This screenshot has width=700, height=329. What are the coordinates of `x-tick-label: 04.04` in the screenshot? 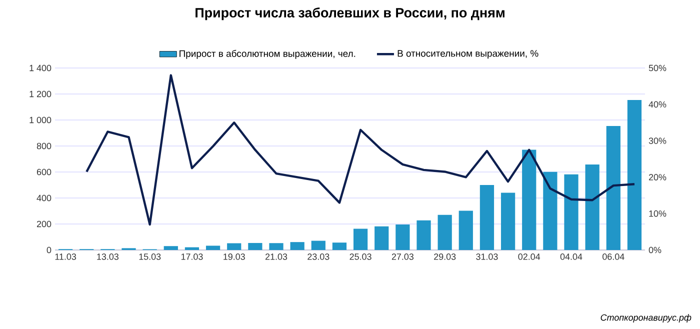 It's located at (571, 257).